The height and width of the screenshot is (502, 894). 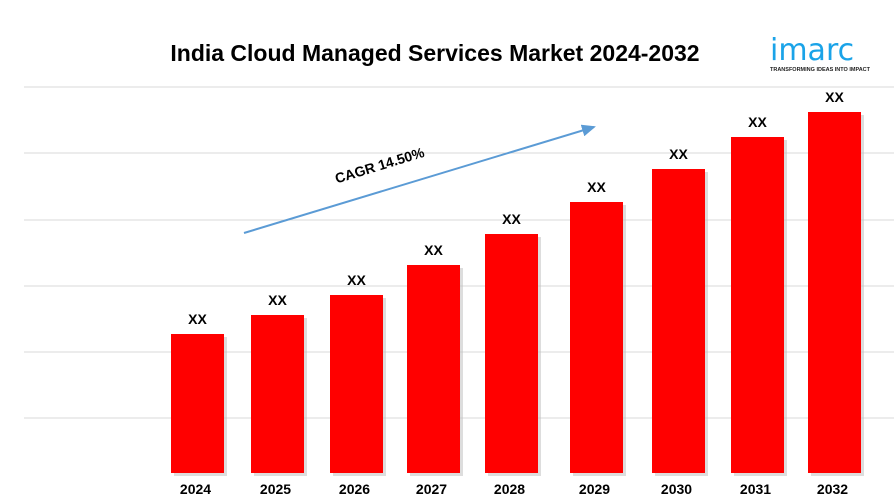 What do you see at coordinates (812, 50) in the screenshot?
I see `logo-word: imarc` at bounding box center [812, 50].